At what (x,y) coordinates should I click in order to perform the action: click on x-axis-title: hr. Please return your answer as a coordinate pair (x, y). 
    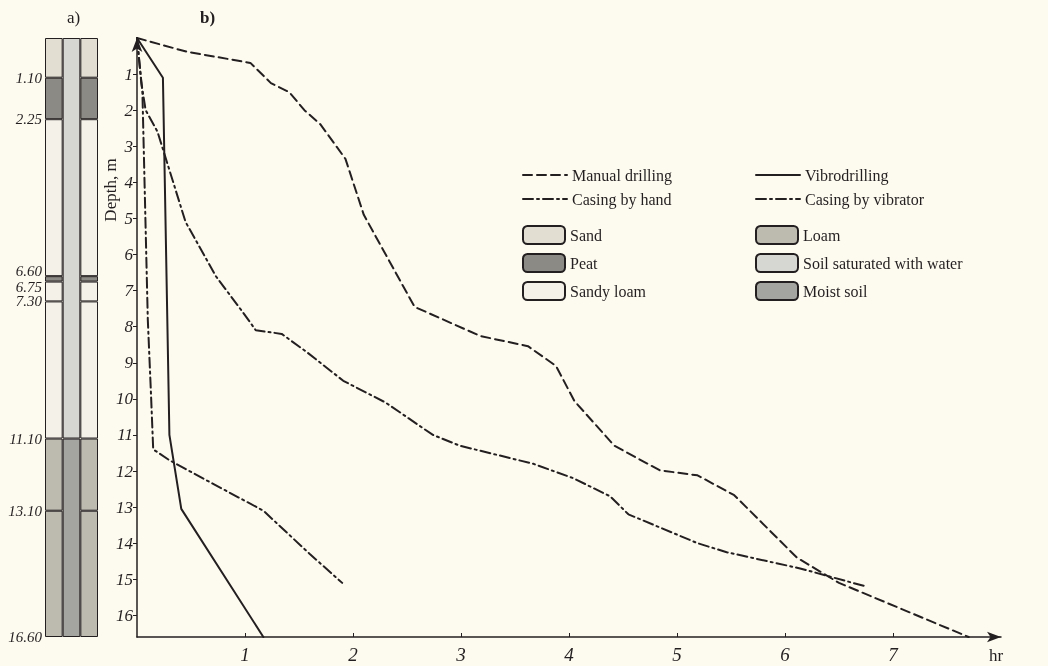
    Looking at the image, I should click on (996, 655).